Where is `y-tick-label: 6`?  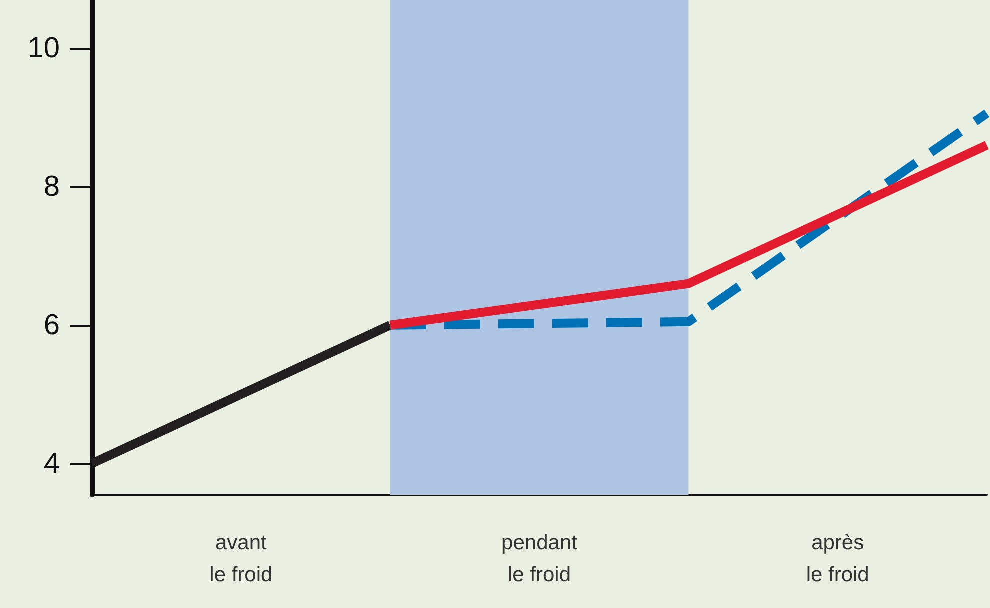 y-tick-label: 6 is located at coordinates (52, 325).